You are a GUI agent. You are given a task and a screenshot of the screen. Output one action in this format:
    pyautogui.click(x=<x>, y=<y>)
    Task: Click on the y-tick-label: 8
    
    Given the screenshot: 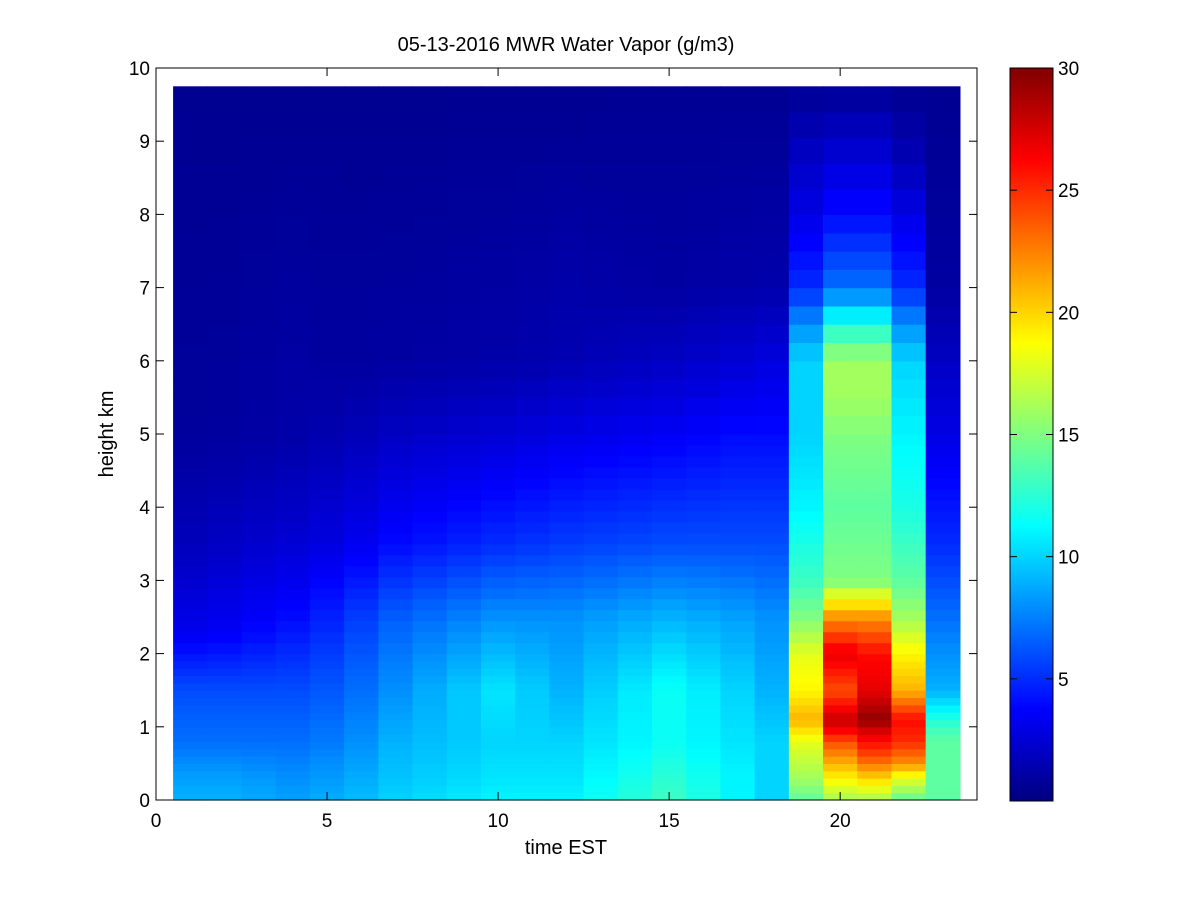 What is the action you would take?
    pyautogui.click(x=144, y=215)
    